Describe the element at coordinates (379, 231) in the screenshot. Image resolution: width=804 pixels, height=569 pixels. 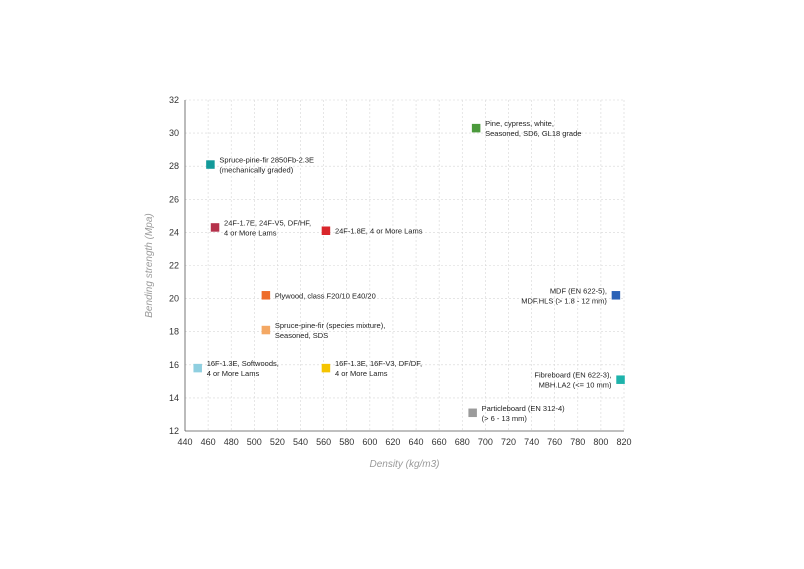
I see `data-point-label: 24F-1.8E, 4 or More Lams` at that location.